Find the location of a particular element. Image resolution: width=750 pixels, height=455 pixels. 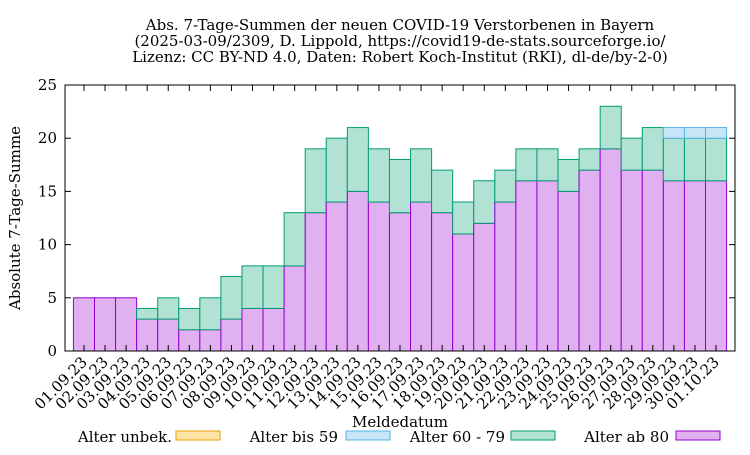

x-axis-label: Meldedatum is located at coordinates (400, 422).